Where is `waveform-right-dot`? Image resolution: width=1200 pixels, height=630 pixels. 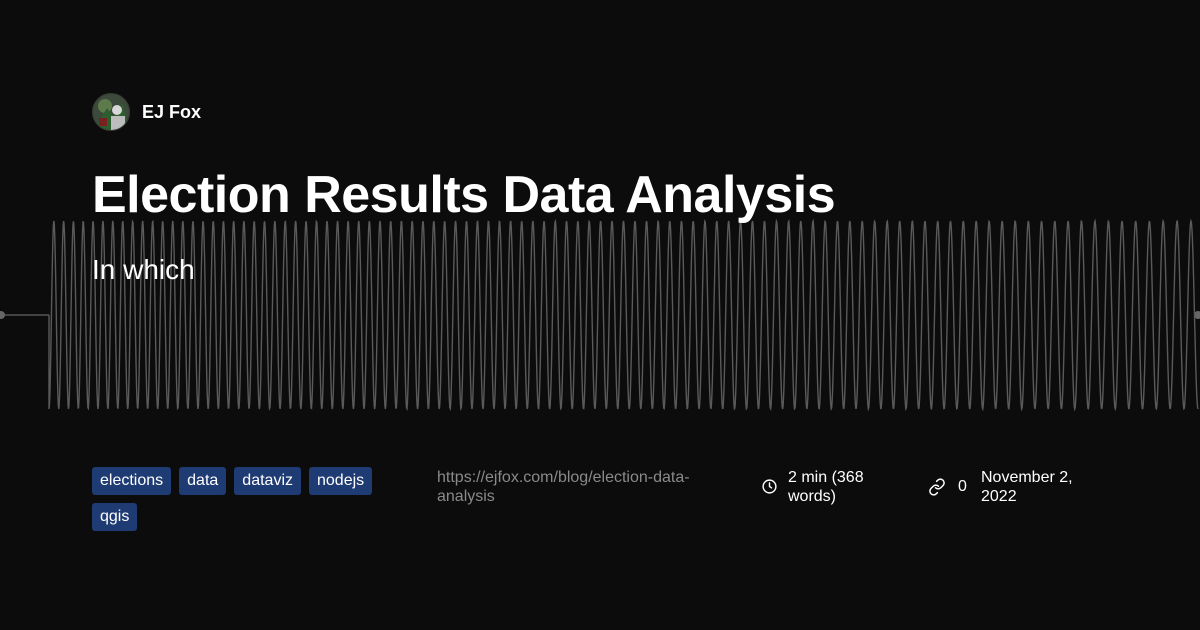
waveform-right-dot is located at coordinates (1197, 315).